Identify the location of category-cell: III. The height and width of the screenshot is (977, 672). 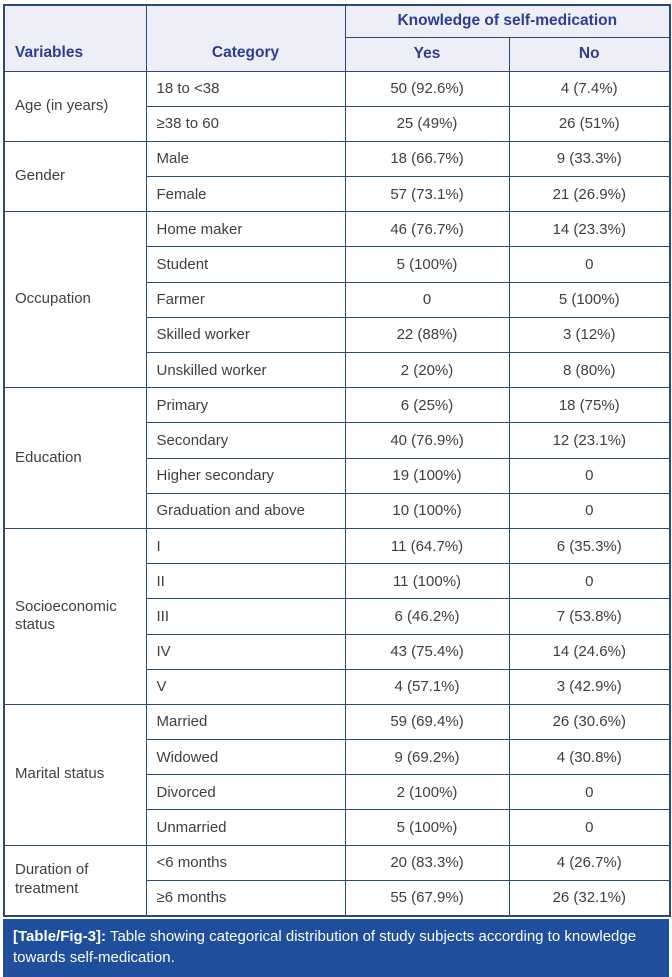
(245, 616).